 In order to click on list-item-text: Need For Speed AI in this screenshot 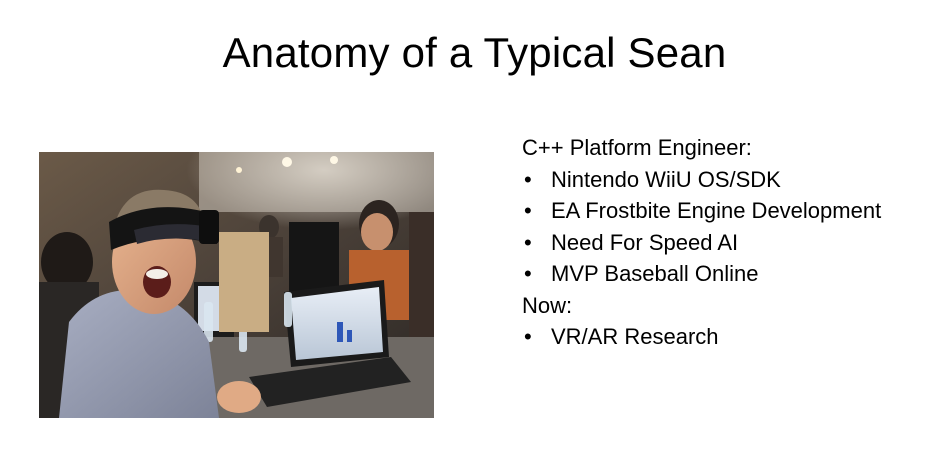, I will do `click(645, 242)`.